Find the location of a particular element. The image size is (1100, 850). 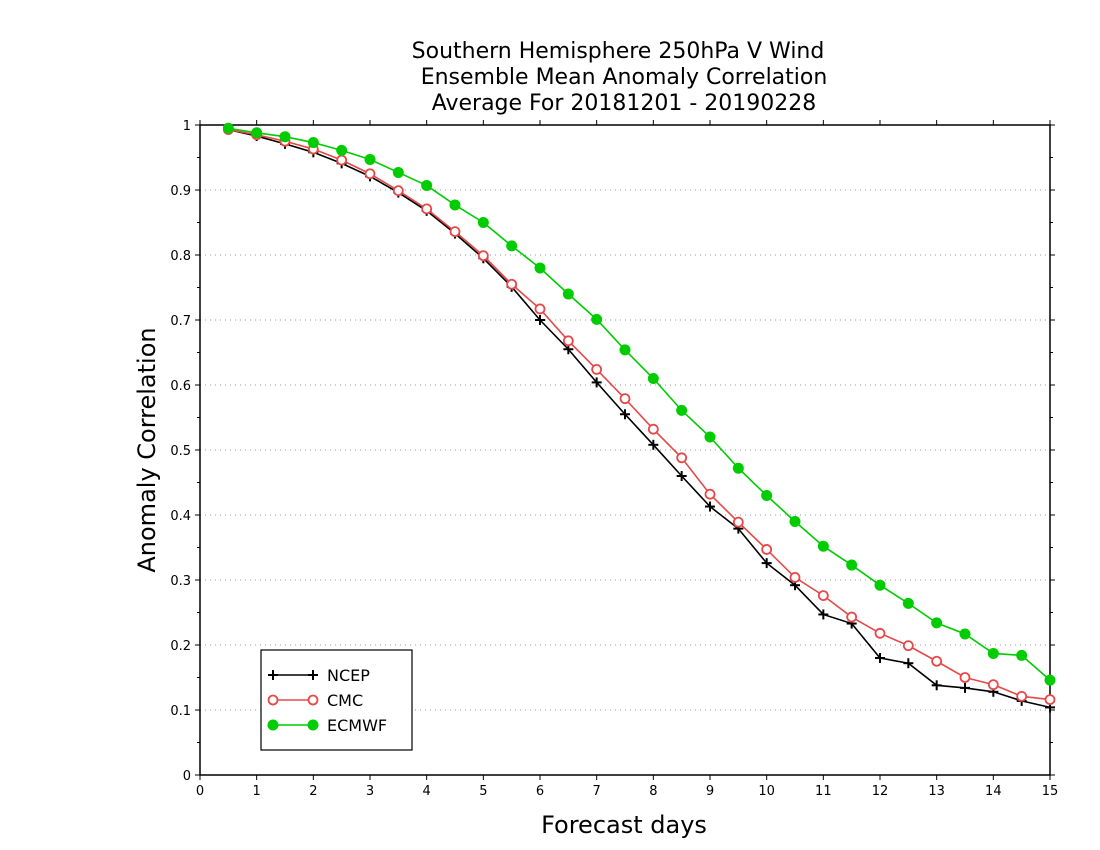

x-tick-label-12: 12 is located at coordinates (880, 791).